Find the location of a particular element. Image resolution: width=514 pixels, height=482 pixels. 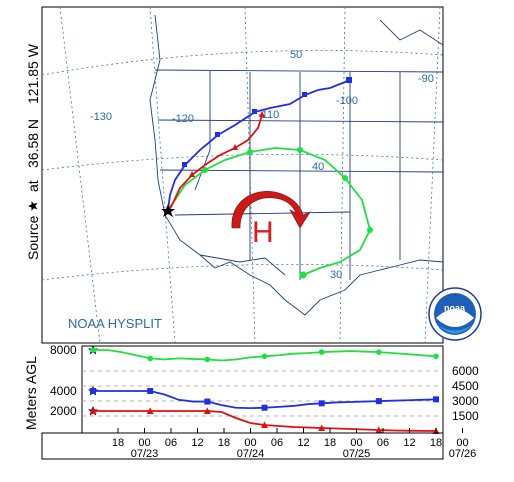

left-axis-label-2000: 2000 is located at coordinates (63, 411).